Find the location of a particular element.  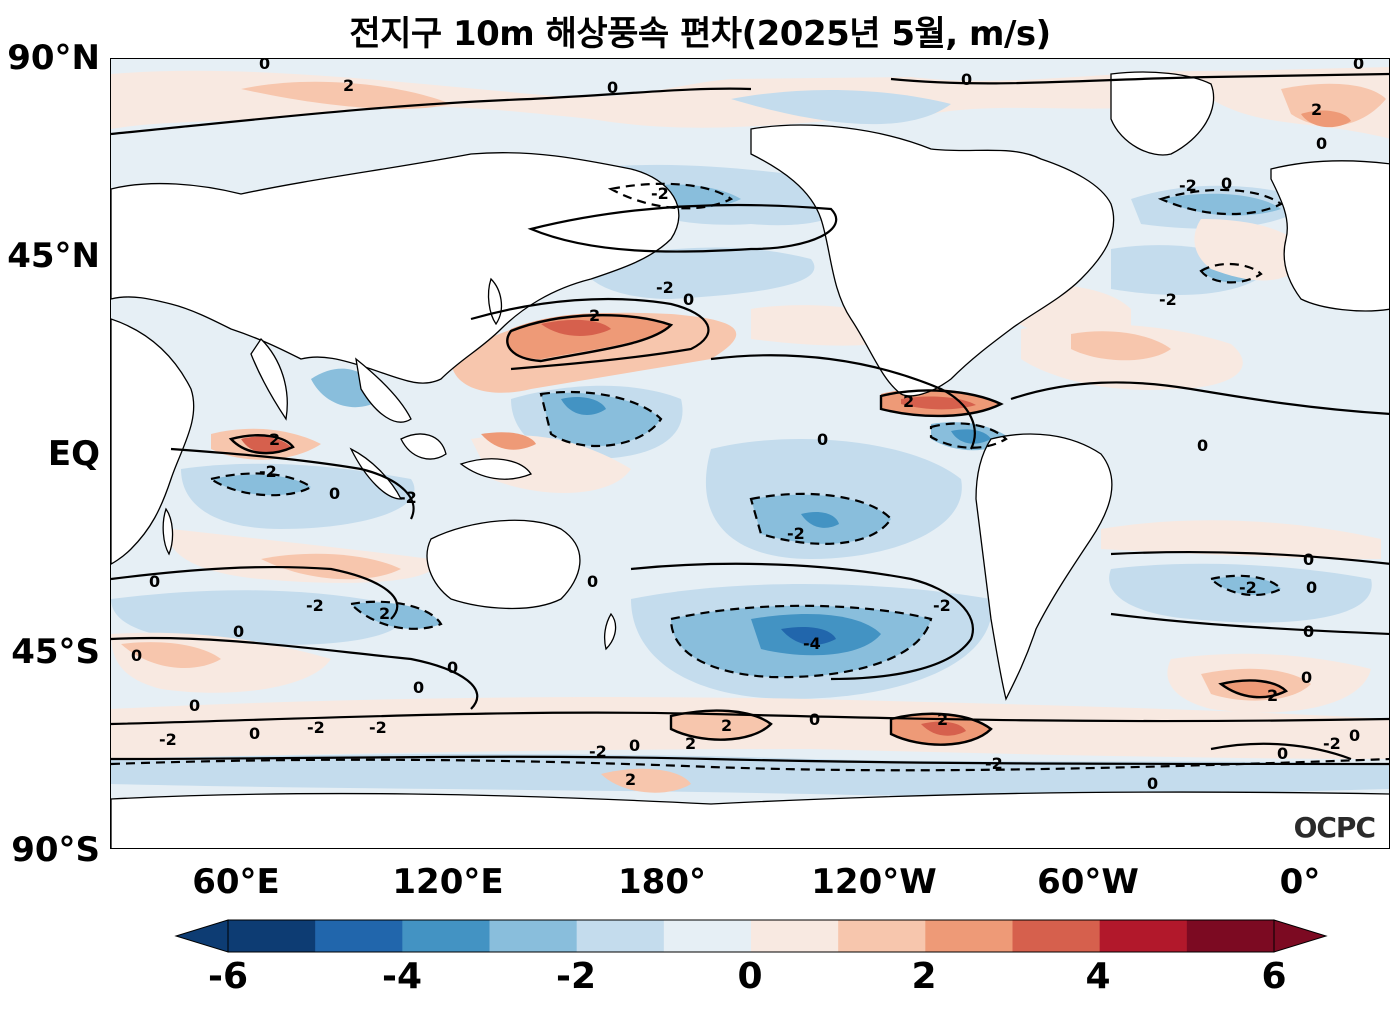

colorbar-high-extend is located at coordinates (1300, 936).